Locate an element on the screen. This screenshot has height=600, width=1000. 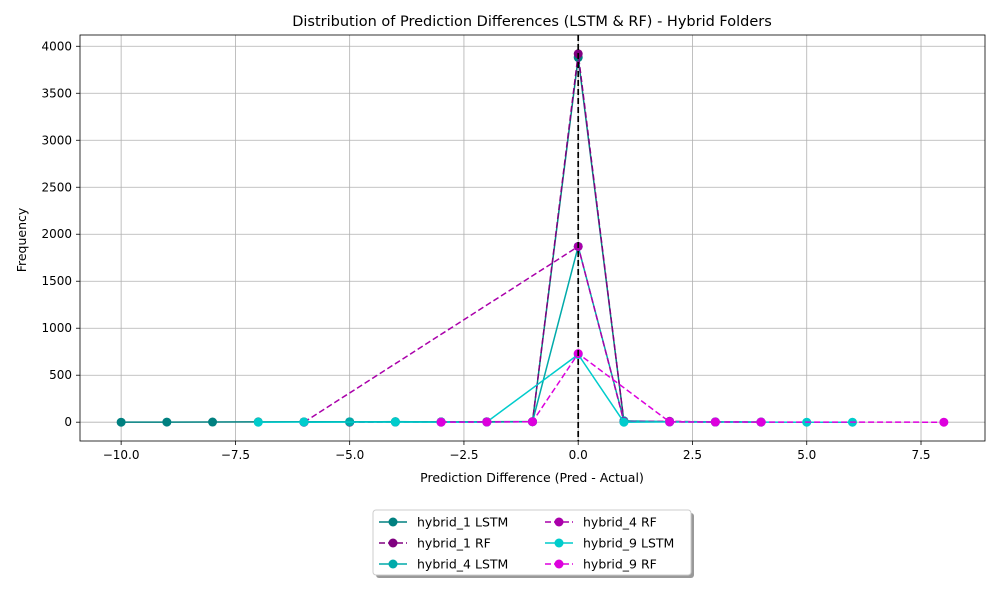
x-tick-label: −7.5 is located at coordinates (235, 455).